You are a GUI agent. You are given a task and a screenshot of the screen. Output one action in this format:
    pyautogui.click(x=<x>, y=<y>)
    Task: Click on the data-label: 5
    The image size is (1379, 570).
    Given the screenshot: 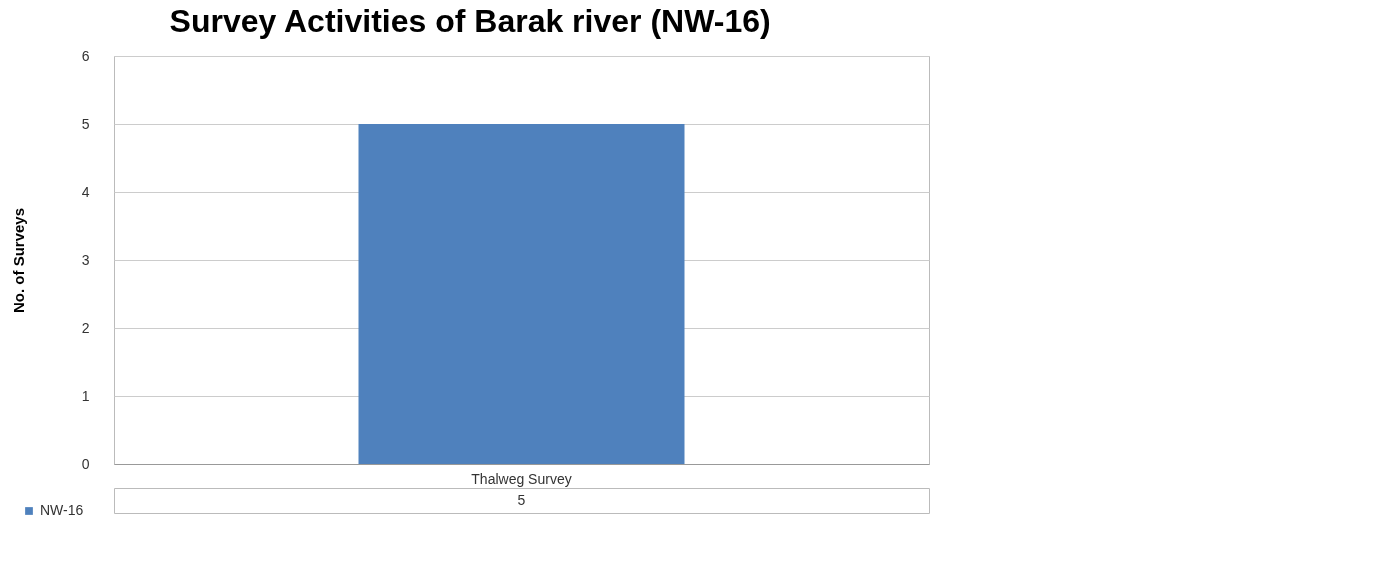 What is the action you would take?
    pyautogui.click(x=521, y=499)
    